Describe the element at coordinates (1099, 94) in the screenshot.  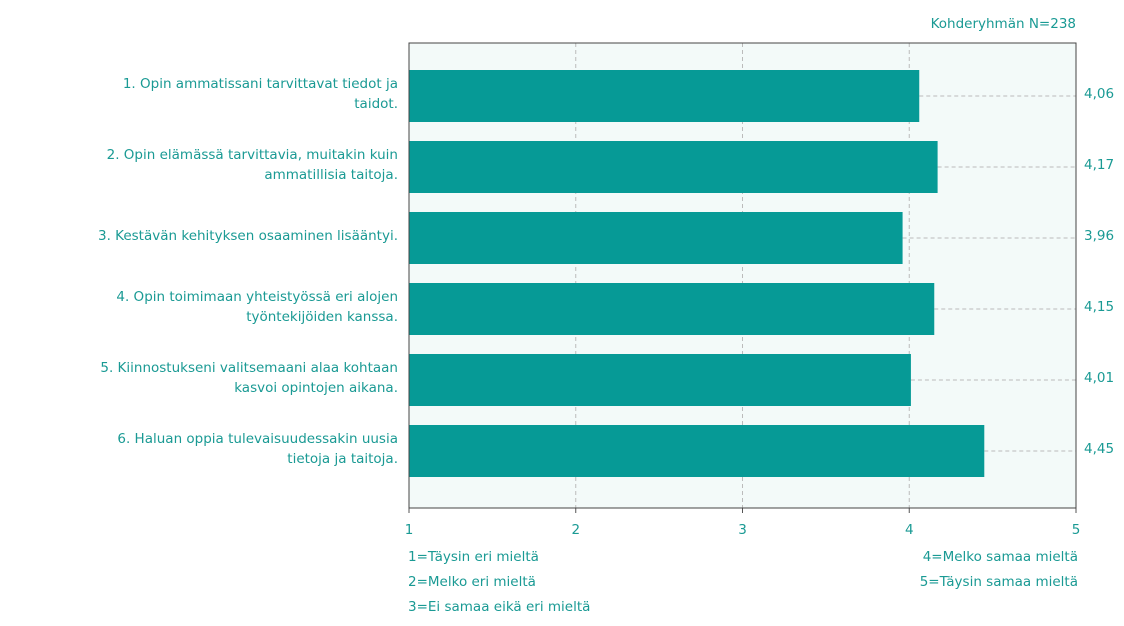
I see `value-label: 4,06` at that location.